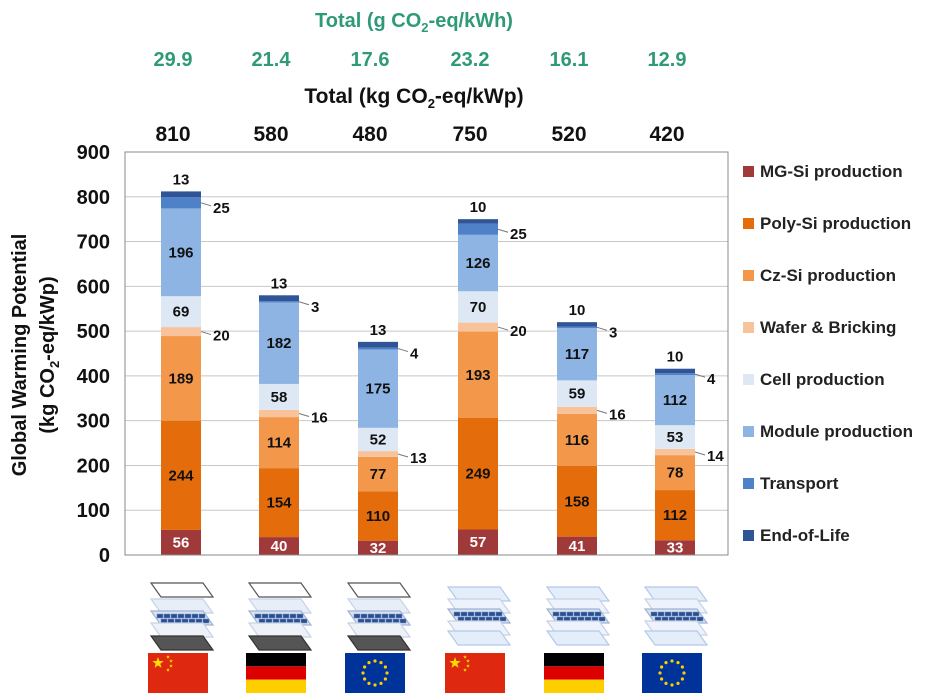 This screenshot has height=700, width=946. What do you see at coordinates (369, 134) in the screenshot?
I see `total-kwp-label: 480` at bounding box center [369, 134].